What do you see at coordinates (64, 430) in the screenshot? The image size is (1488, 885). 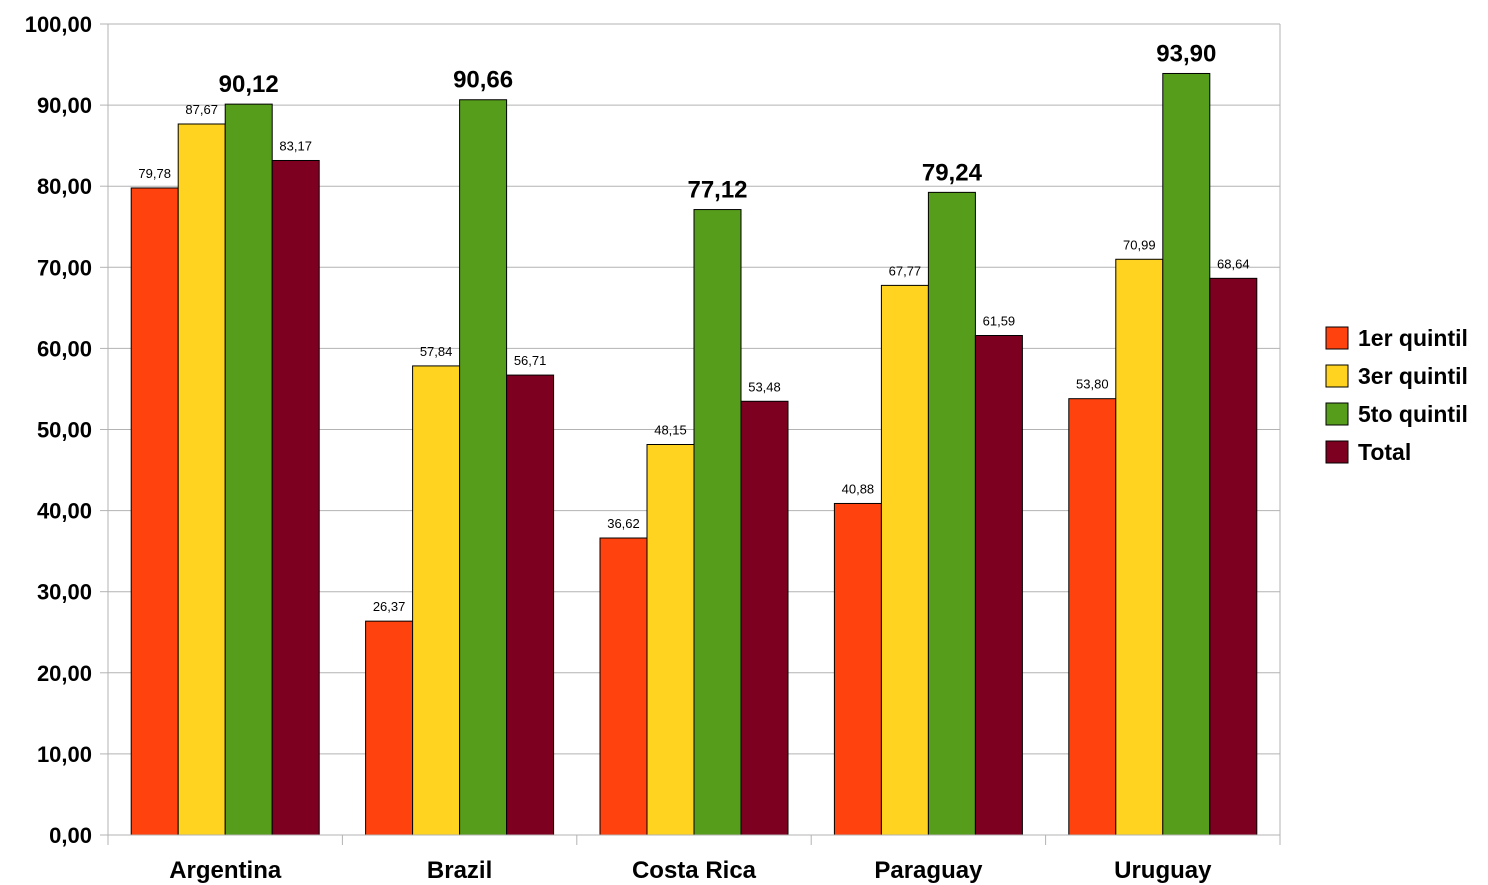 I see `y-tick-label: 50,00` at bounding box center [64, 430].